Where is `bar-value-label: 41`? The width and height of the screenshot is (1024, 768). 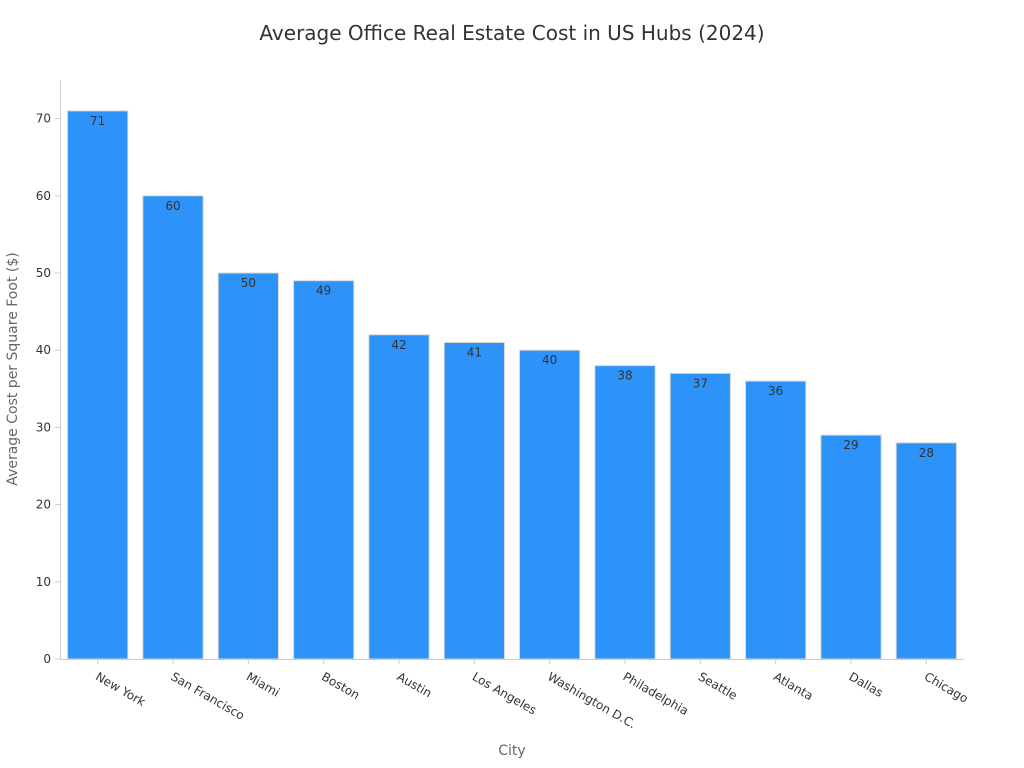
bar-value-label: 41 is located at coordinates (474, 352).